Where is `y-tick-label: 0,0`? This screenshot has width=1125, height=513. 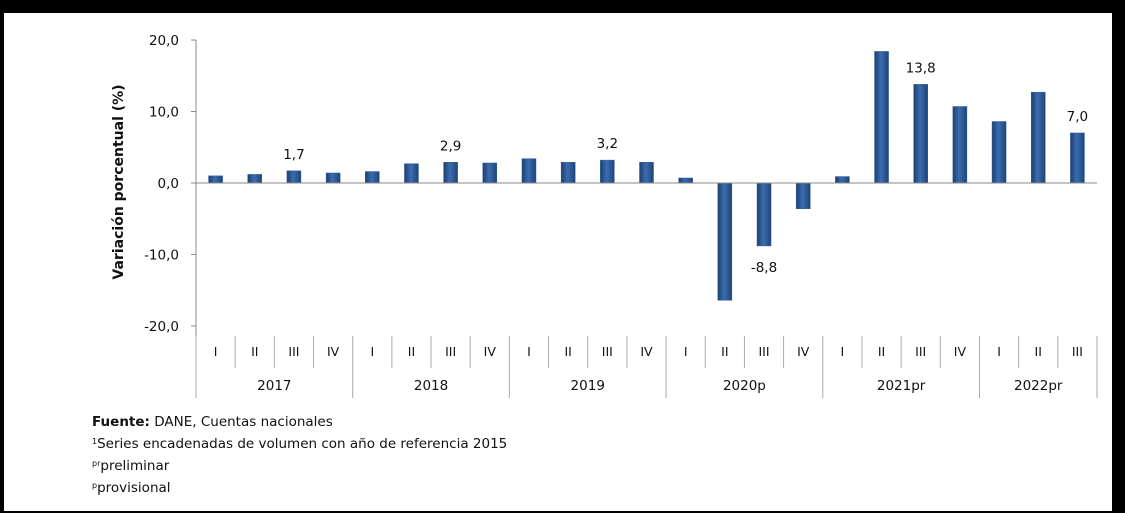
y-tick-label: 0,0 is located at coordinates (168, 184).